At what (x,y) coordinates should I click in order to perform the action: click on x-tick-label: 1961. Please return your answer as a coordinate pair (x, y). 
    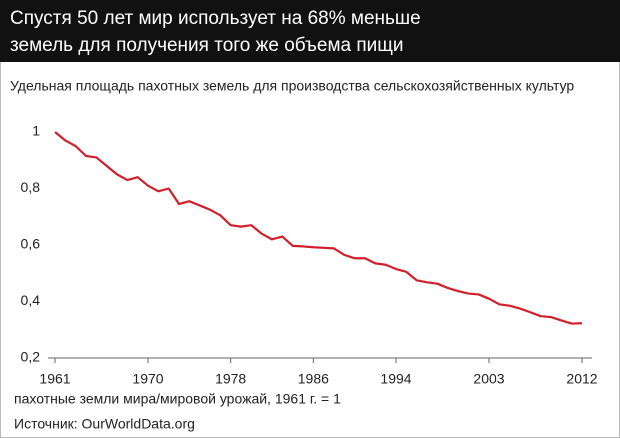
    Looking at the image, I should click on (54, 379).